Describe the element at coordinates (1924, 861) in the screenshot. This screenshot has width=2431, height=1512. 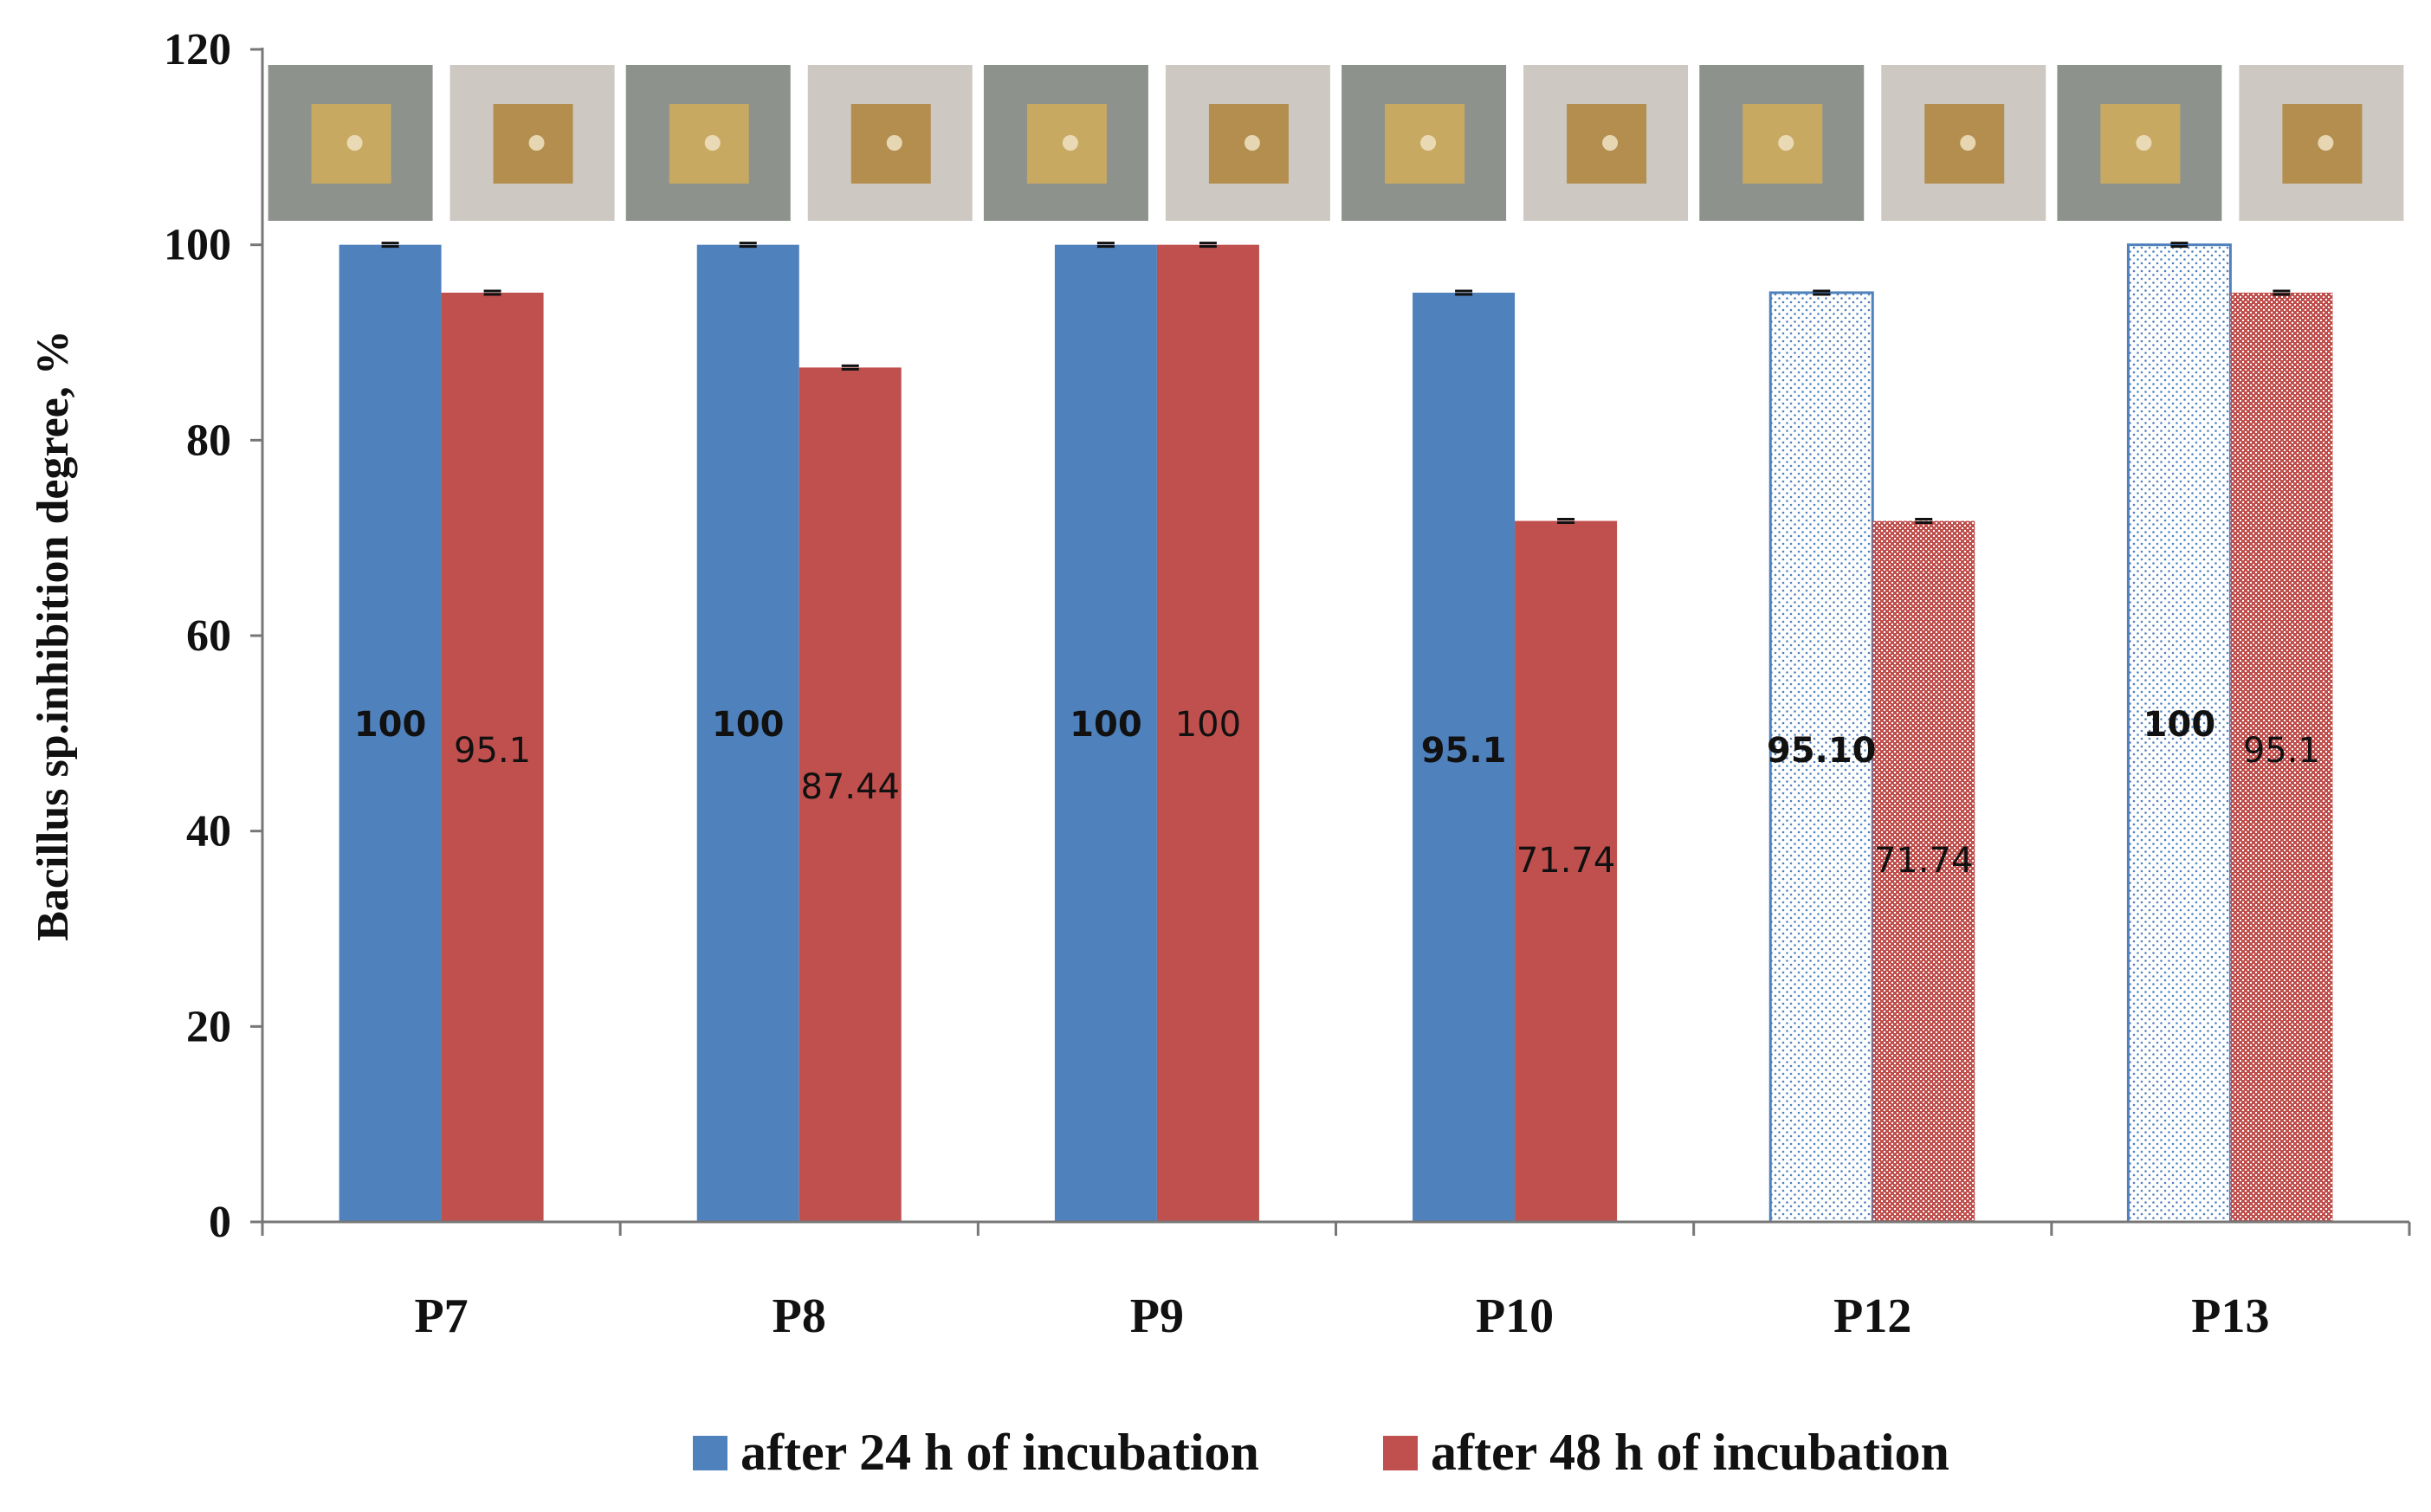
I see `data-label-48h-p12: 71.74` at that location.